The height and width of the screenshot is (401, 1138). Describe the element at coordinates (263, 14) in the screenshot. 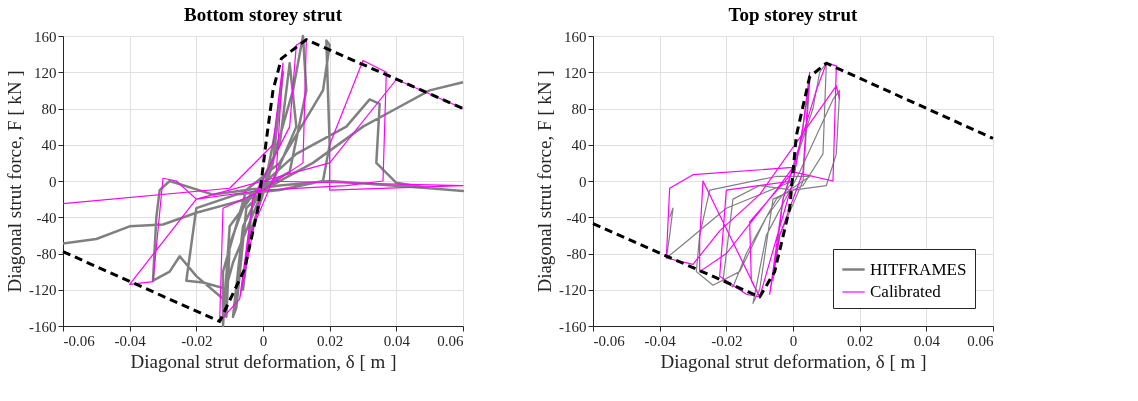

I see `chart-title: Bottom storey strut` at that location.